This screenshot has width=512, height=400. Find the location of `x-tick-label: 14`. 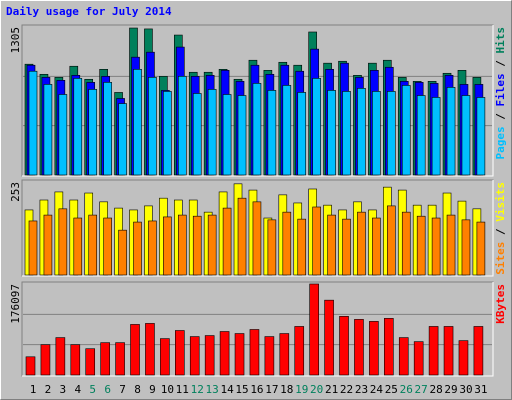

x-tick-label: 14 is located at coordinates (227, 389).